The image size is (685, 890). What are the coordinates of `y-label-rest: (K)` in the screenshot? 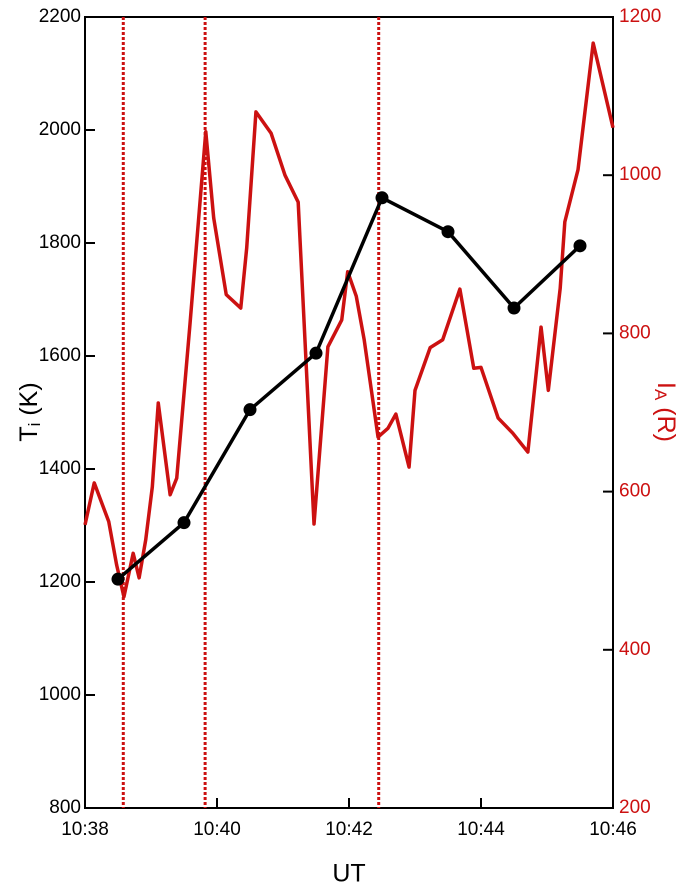 It's located at (29, 402).